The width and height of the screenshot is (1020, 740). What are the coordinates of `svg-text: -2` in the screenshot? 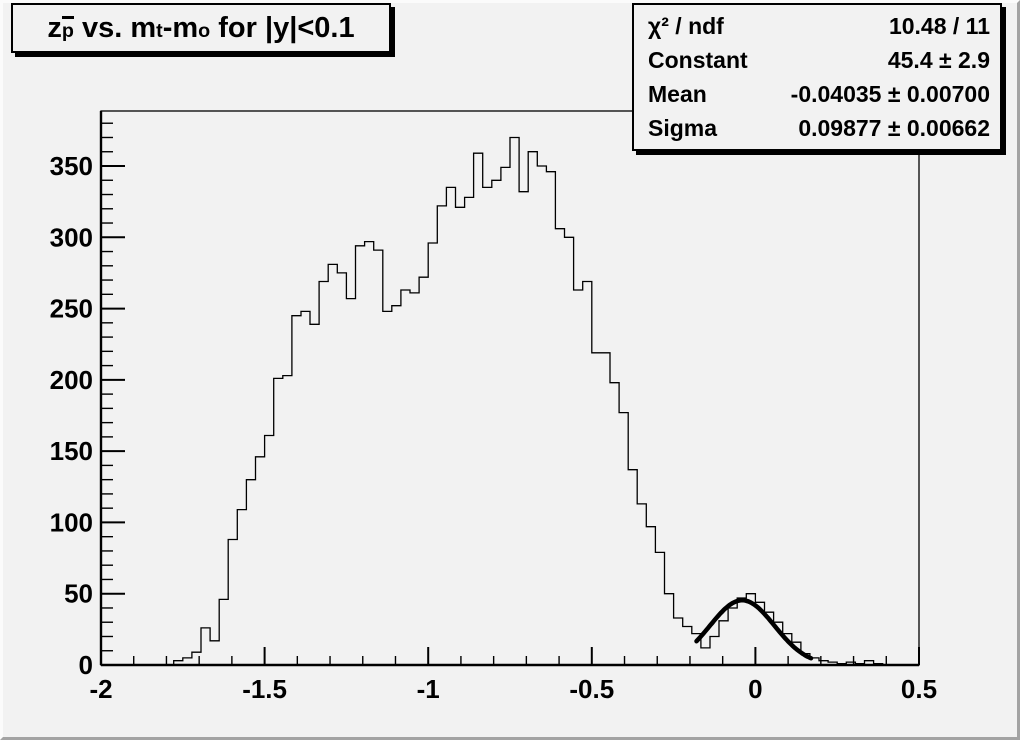 It's located at (100, 689).